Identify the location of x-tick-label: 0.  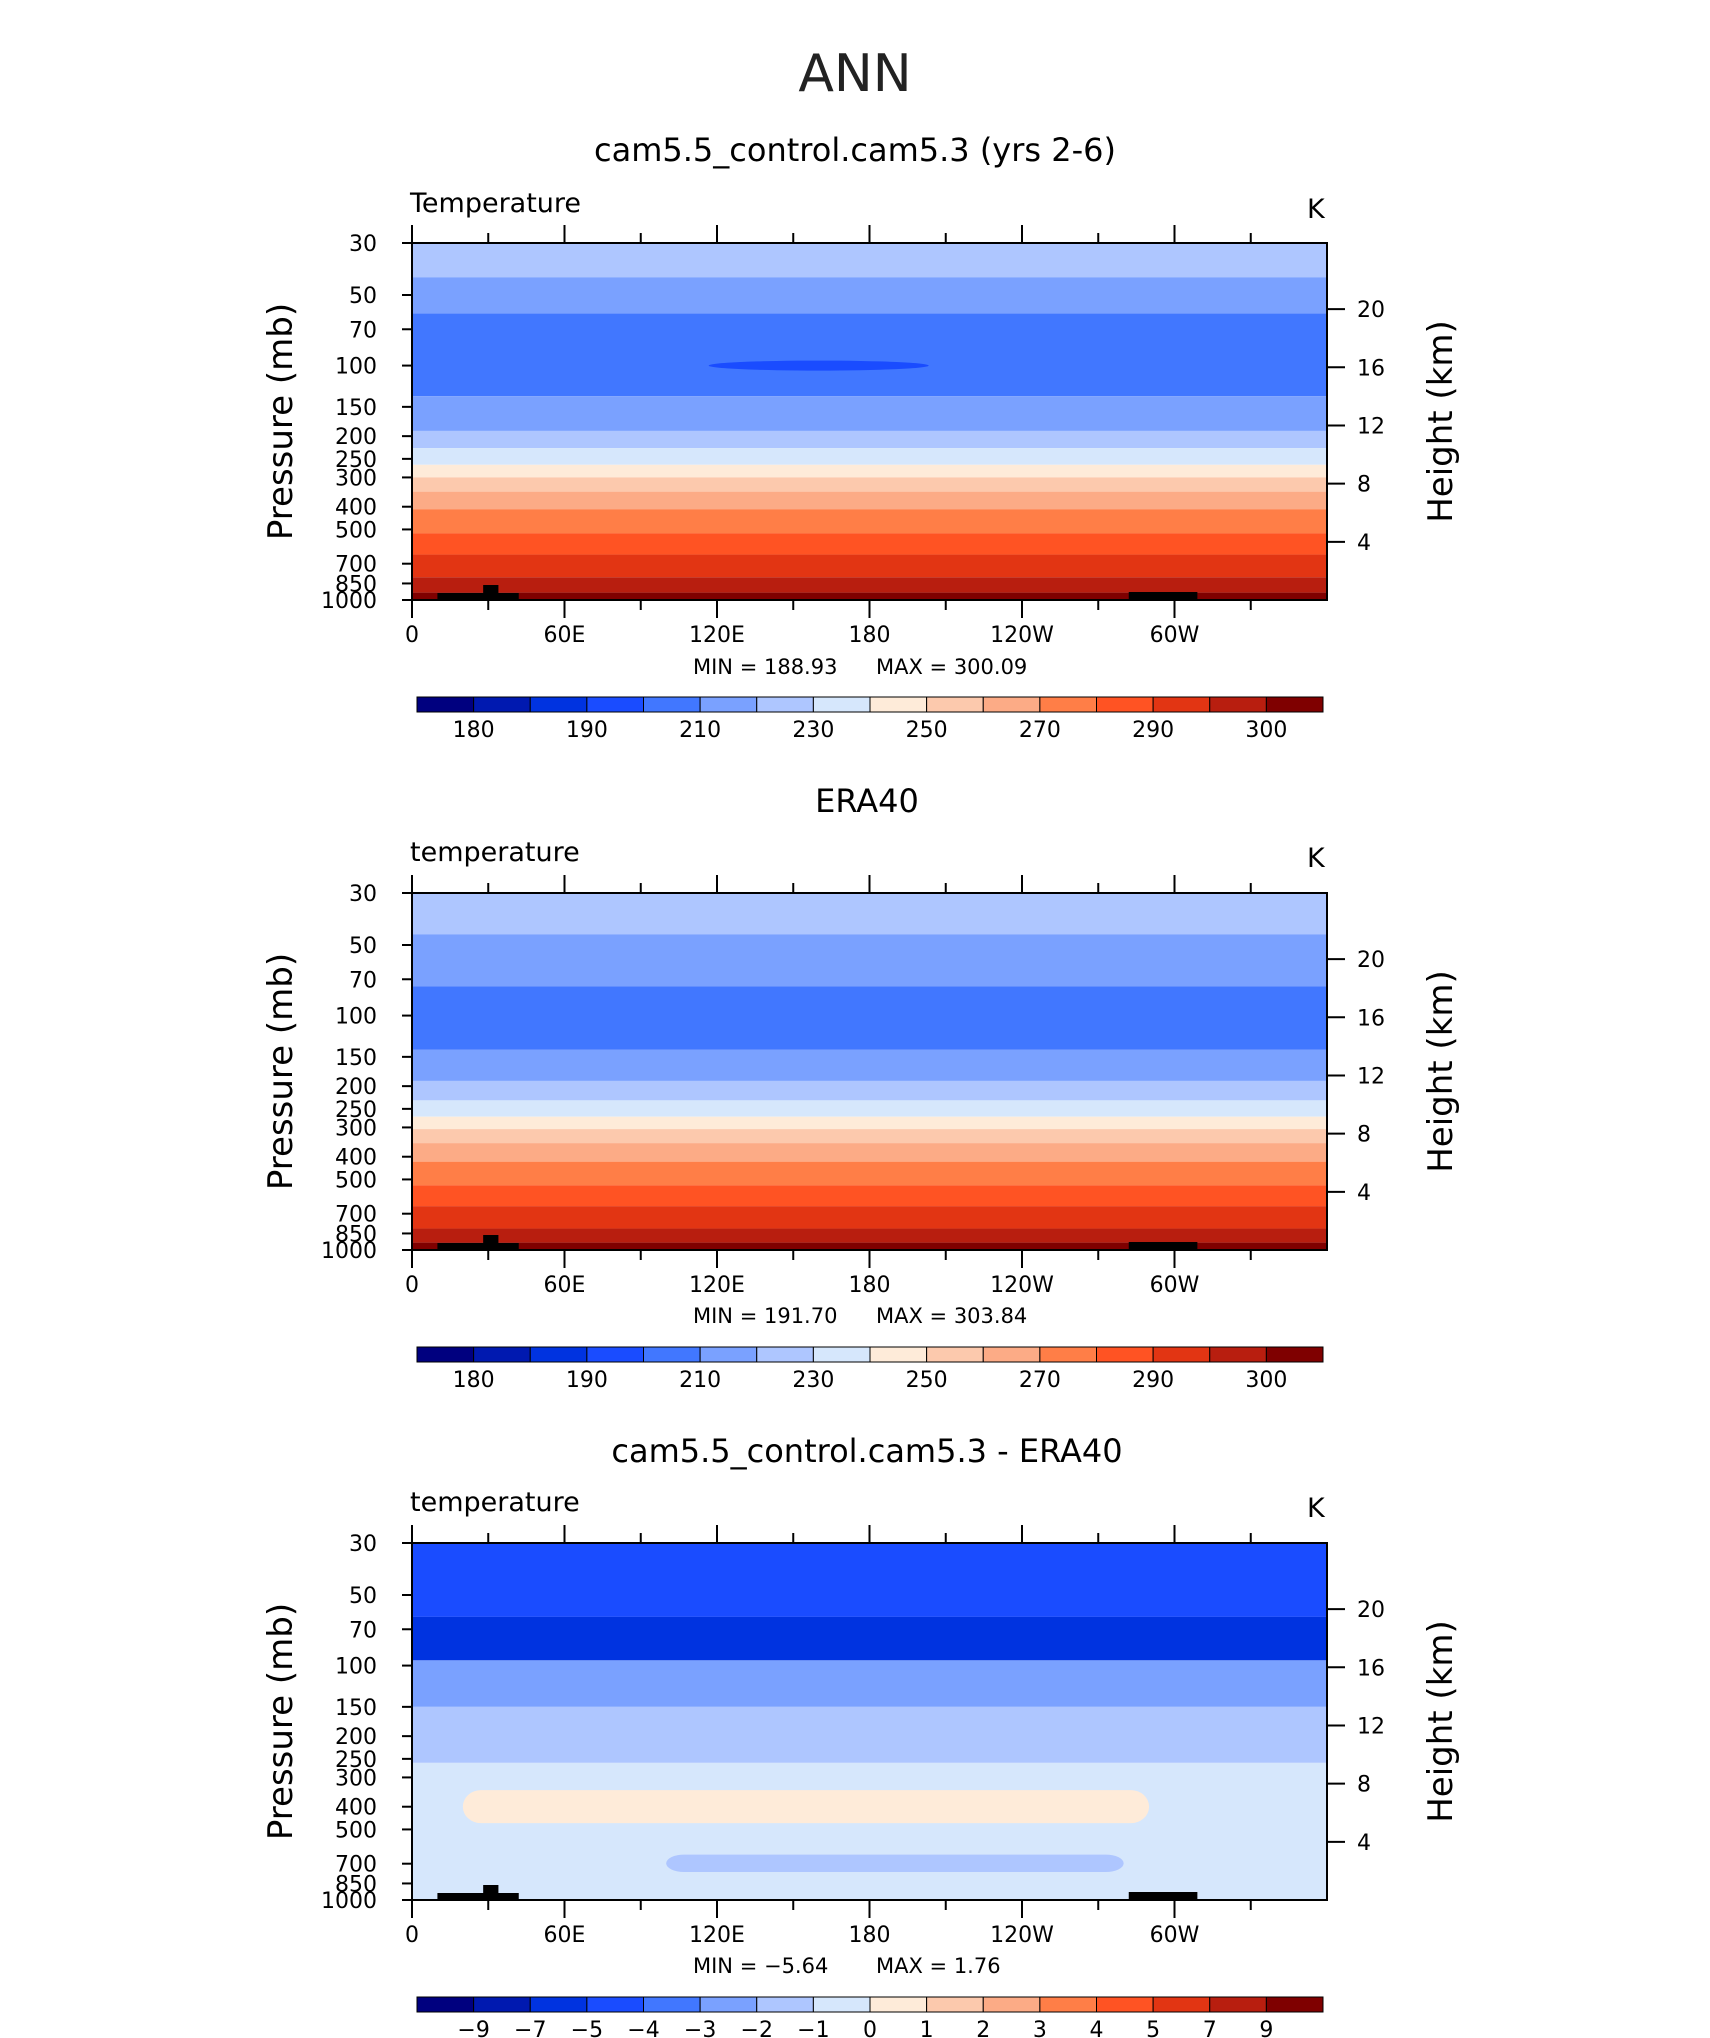
(412, 635).